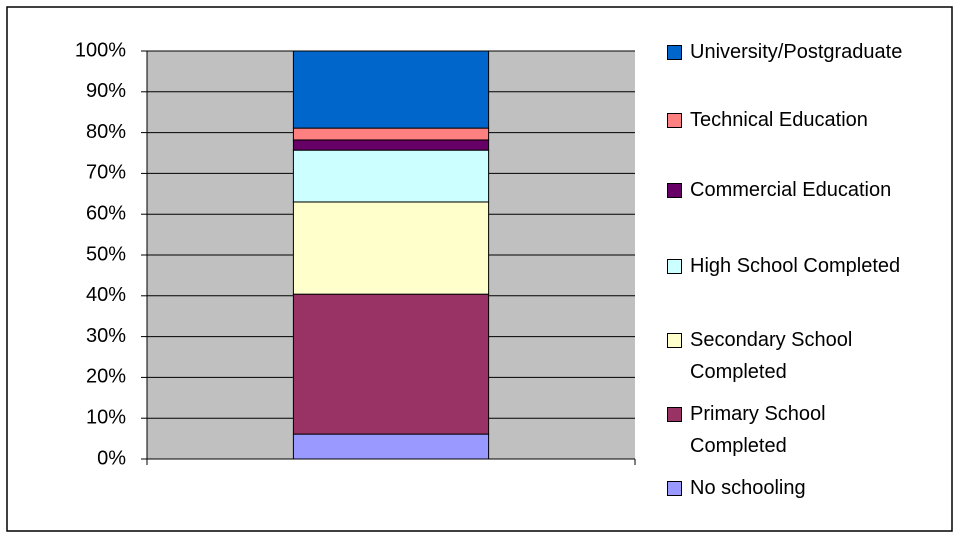 The width and height of the screenshot is (960, 539). Describe the element at coordinates (771, 356) in the screenshot. I see `legend-label: Secondary School Completed` at that location.